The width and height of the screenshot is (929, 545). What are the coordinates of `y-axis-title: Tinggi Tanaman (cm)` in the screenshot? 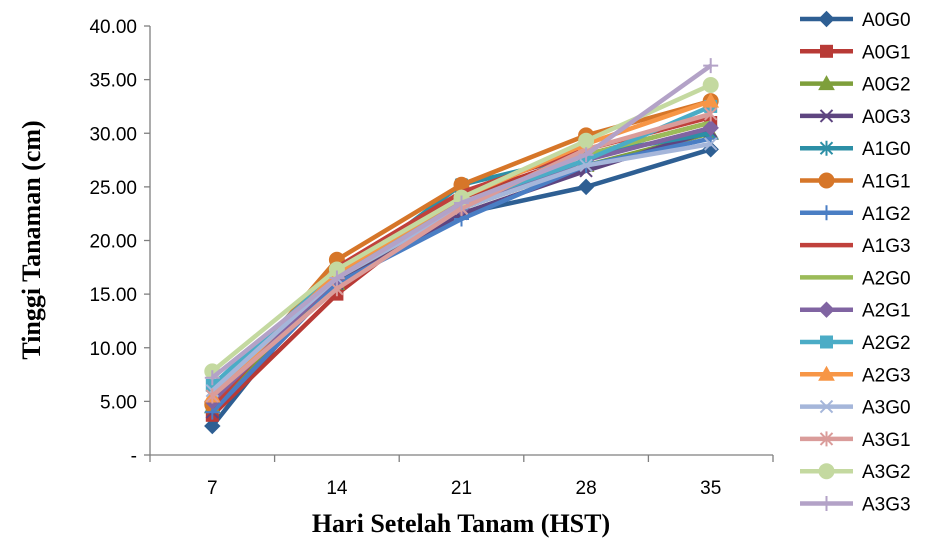 It's located at (31, 239).